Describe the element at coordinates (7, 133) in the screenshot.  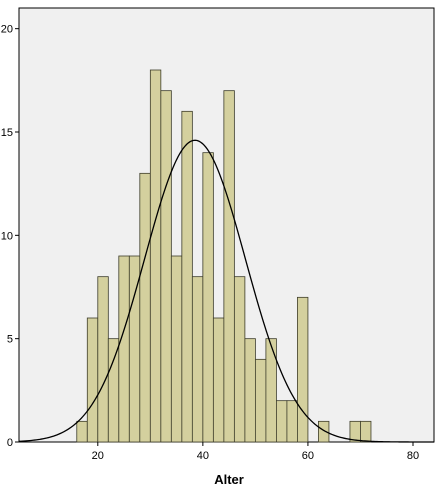
I see `y-tick-label-3: 15` at that location.